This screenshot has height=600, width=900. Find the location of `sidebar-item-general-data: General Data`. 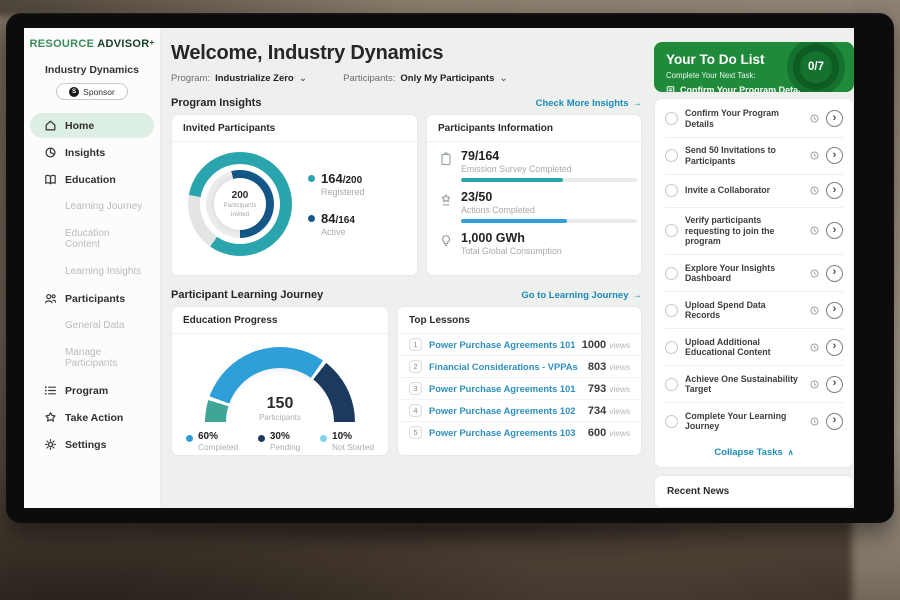

sidebar-item-general-data: General Data is located at coordinates (92, 325).